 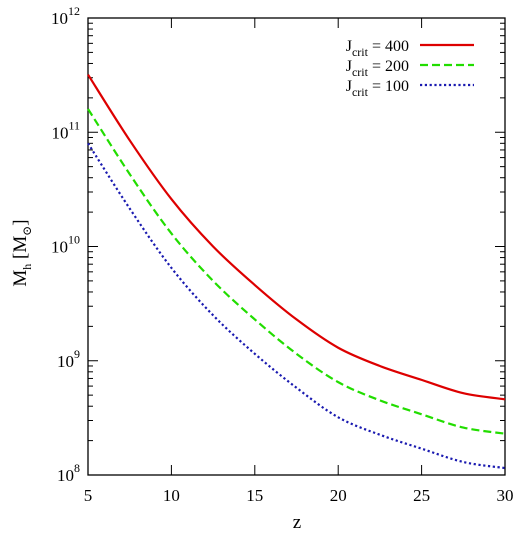 What do you see at coordinates (377, 68) in the screenshot?
I see `legend-label-2: Jcrit = 200` at bounding box center [377, 68].